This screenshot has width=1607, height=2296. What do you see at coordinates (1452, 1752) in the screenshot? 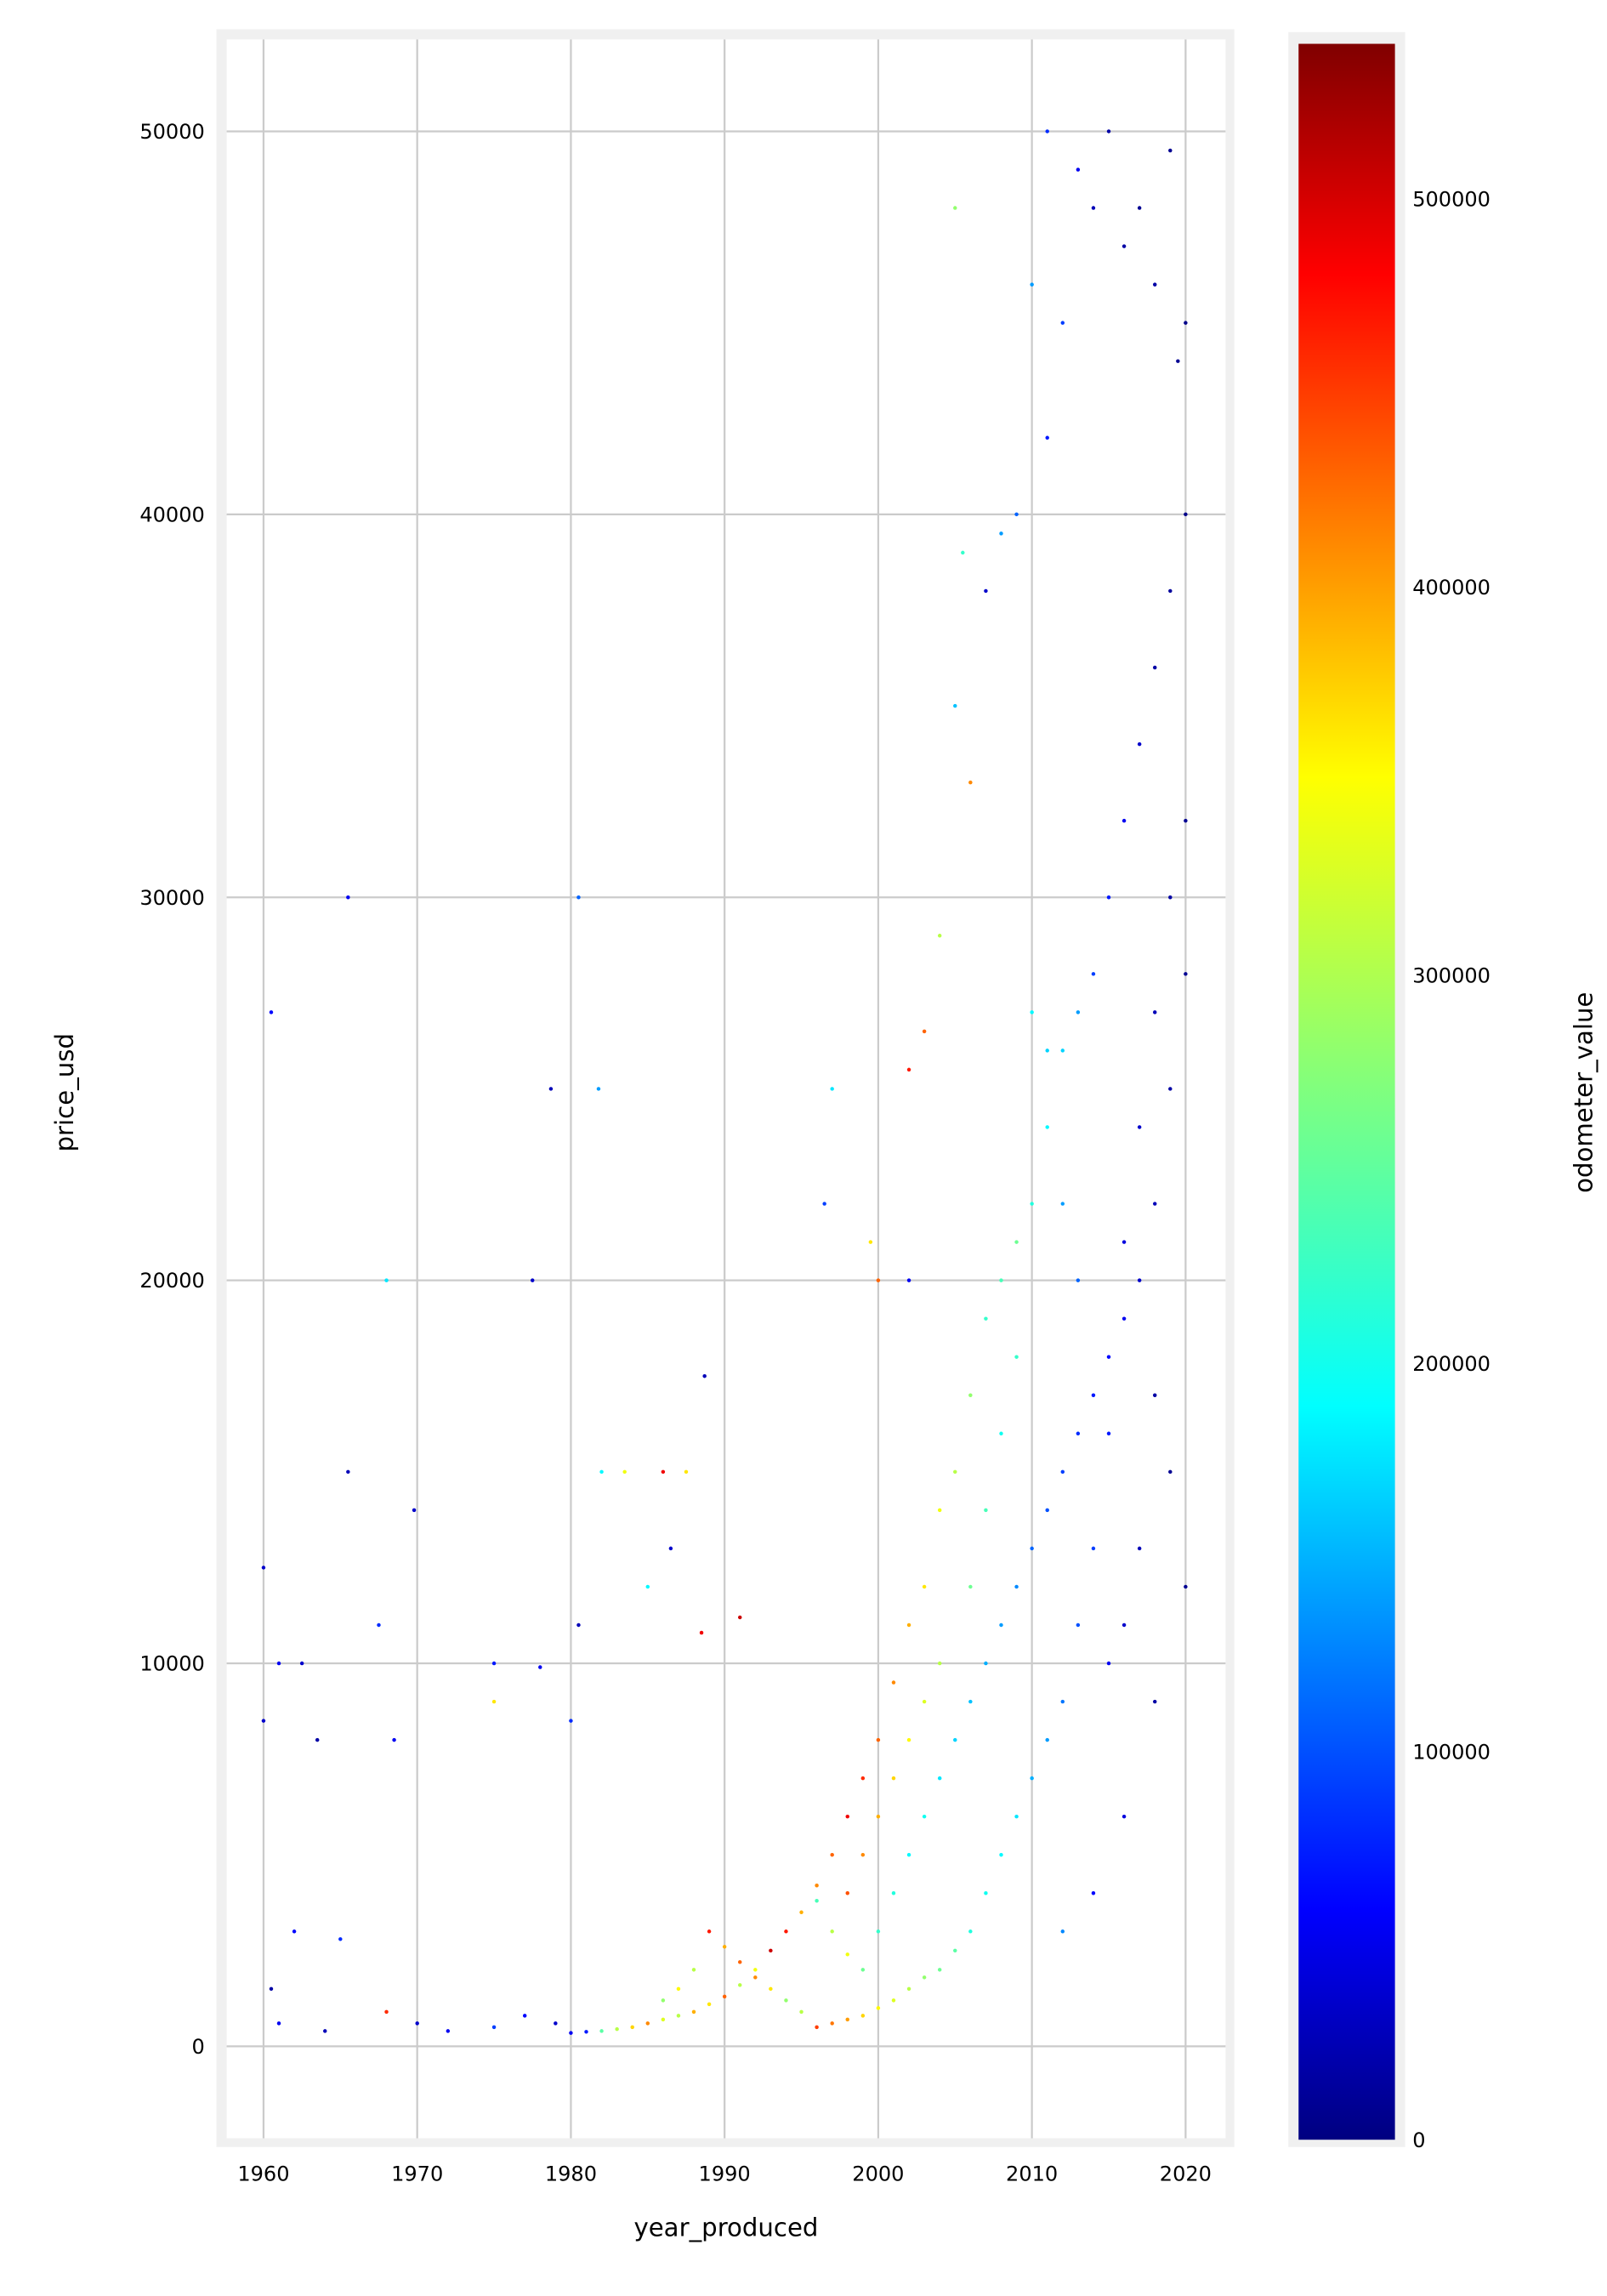
I see `colorbar-tick-label: 100000` at bounding box center [1452, 1752].